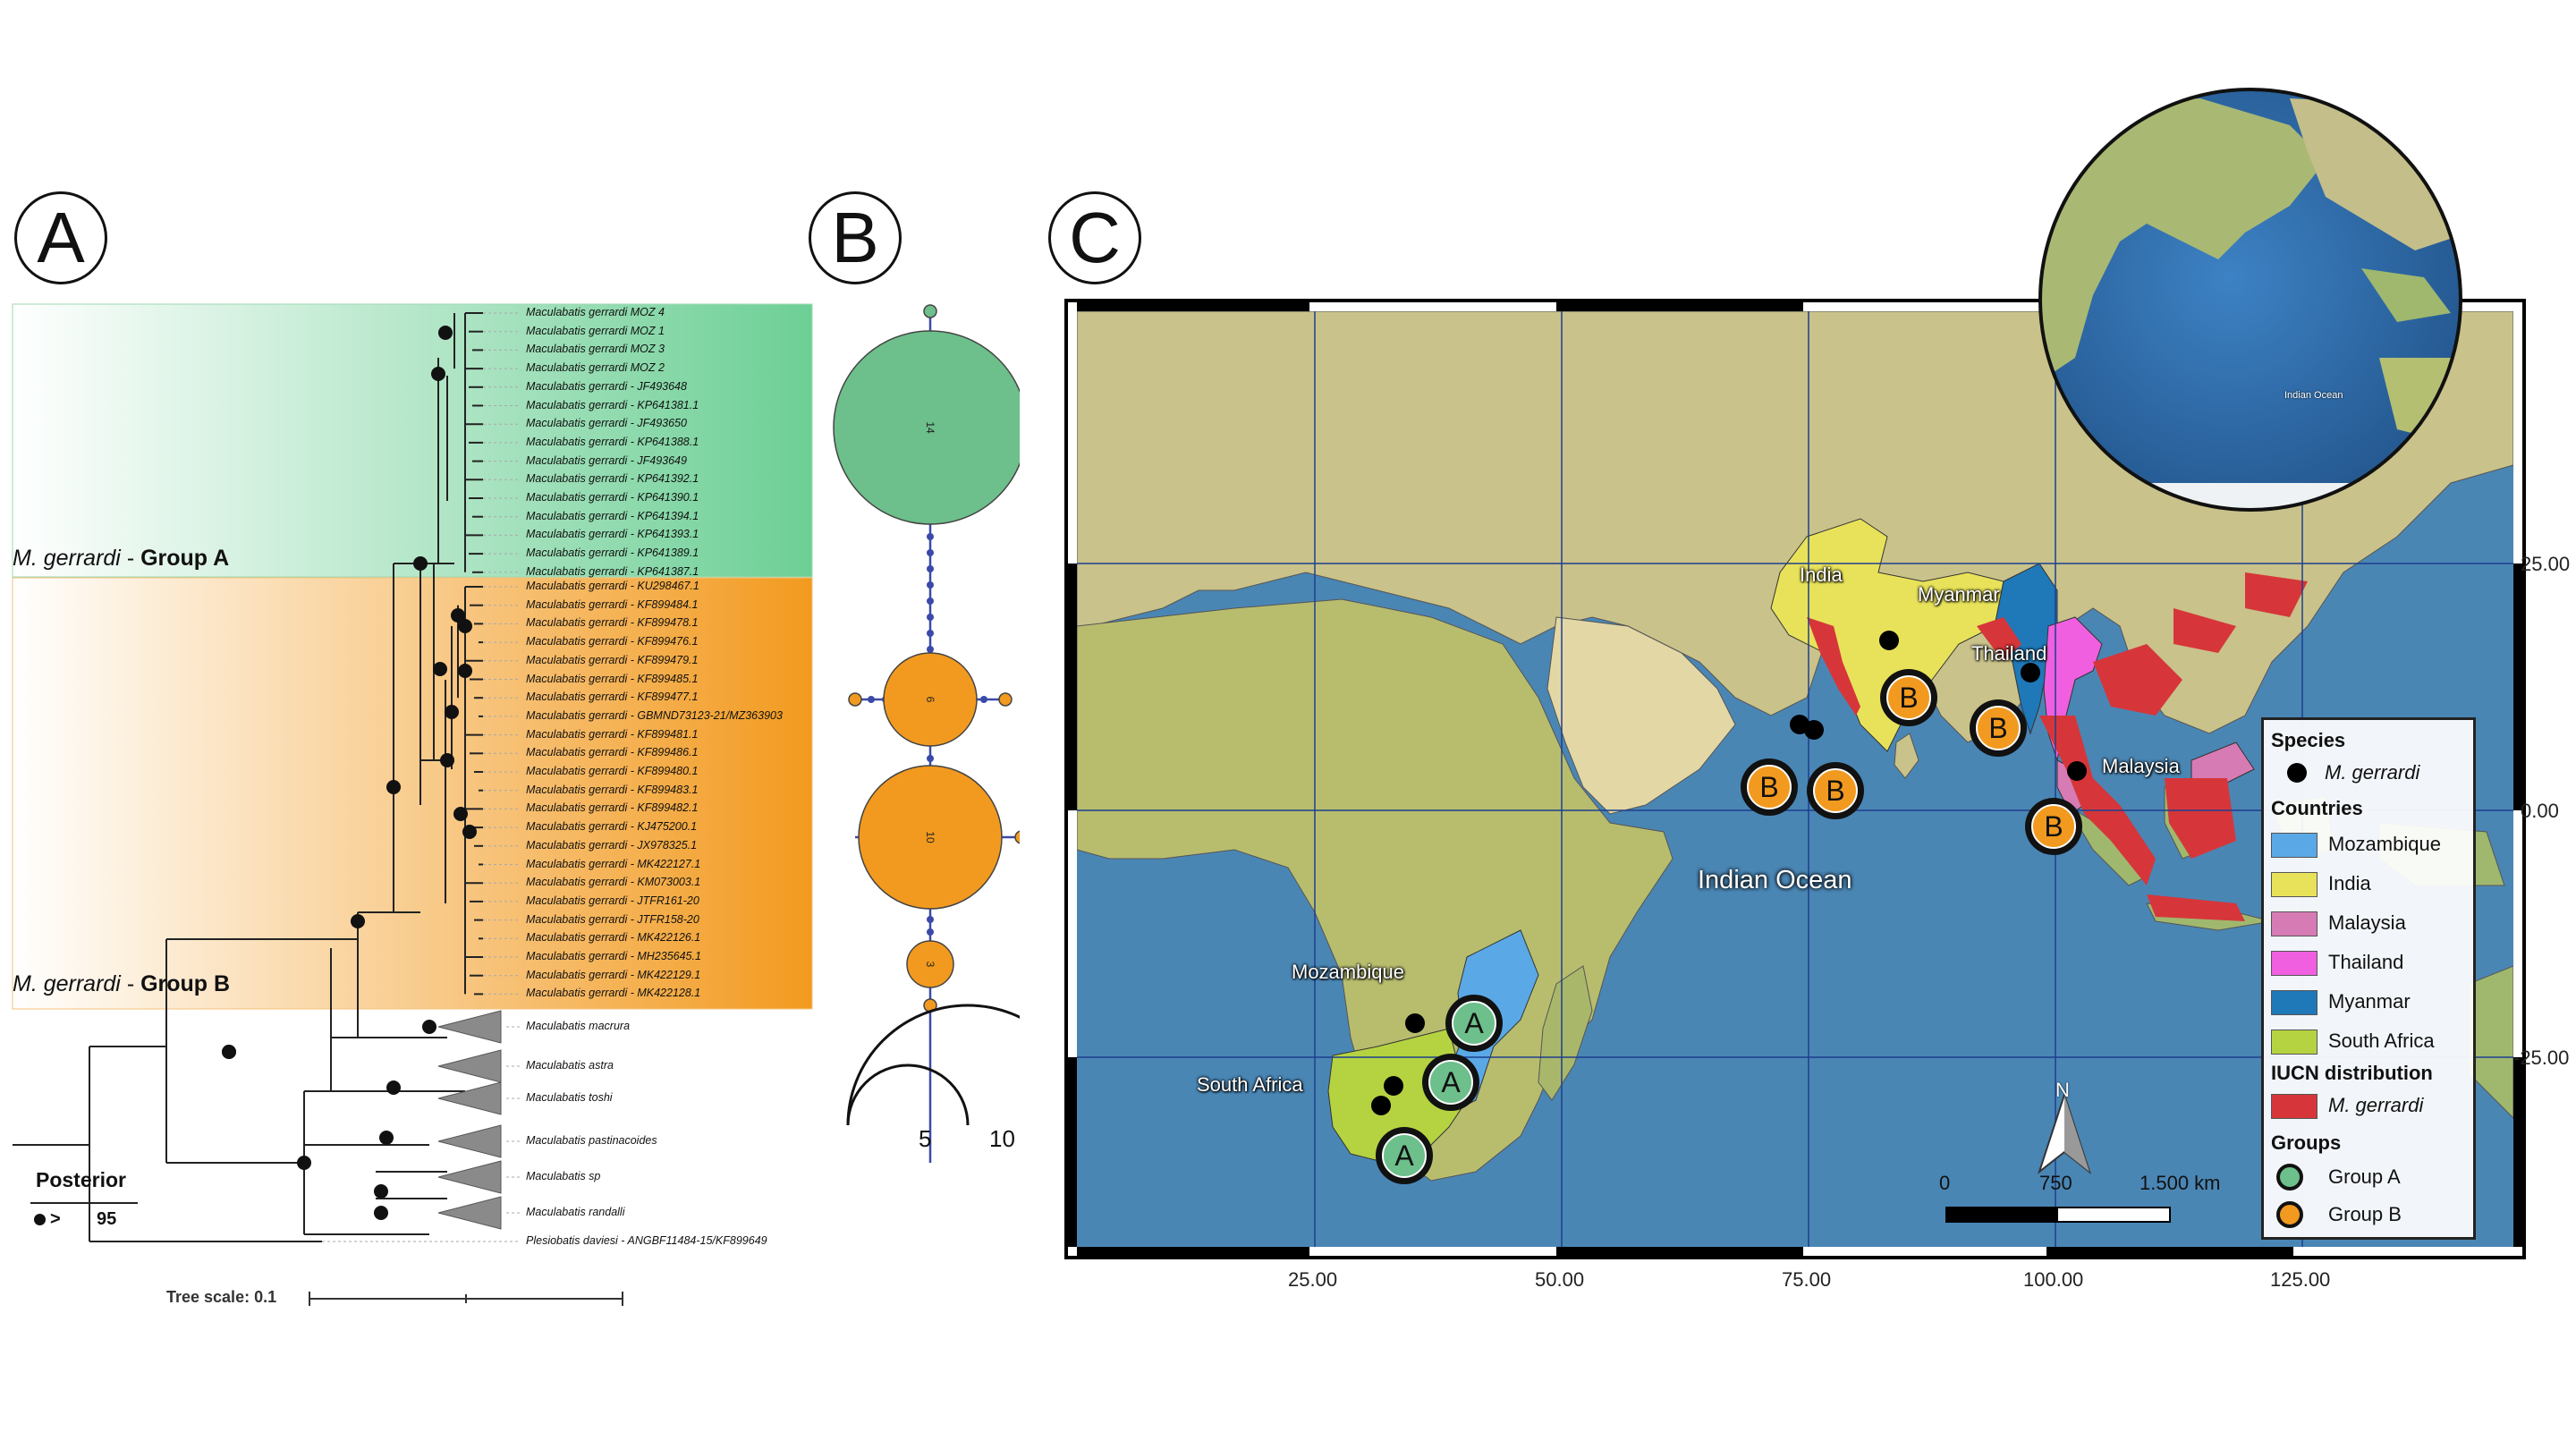 The height and width of the screenshot is (1449, 2576). Describe the element at coordinates (85, 1203) in the screenshot. I see `posterior-legend: Posterior > 95` at that location.